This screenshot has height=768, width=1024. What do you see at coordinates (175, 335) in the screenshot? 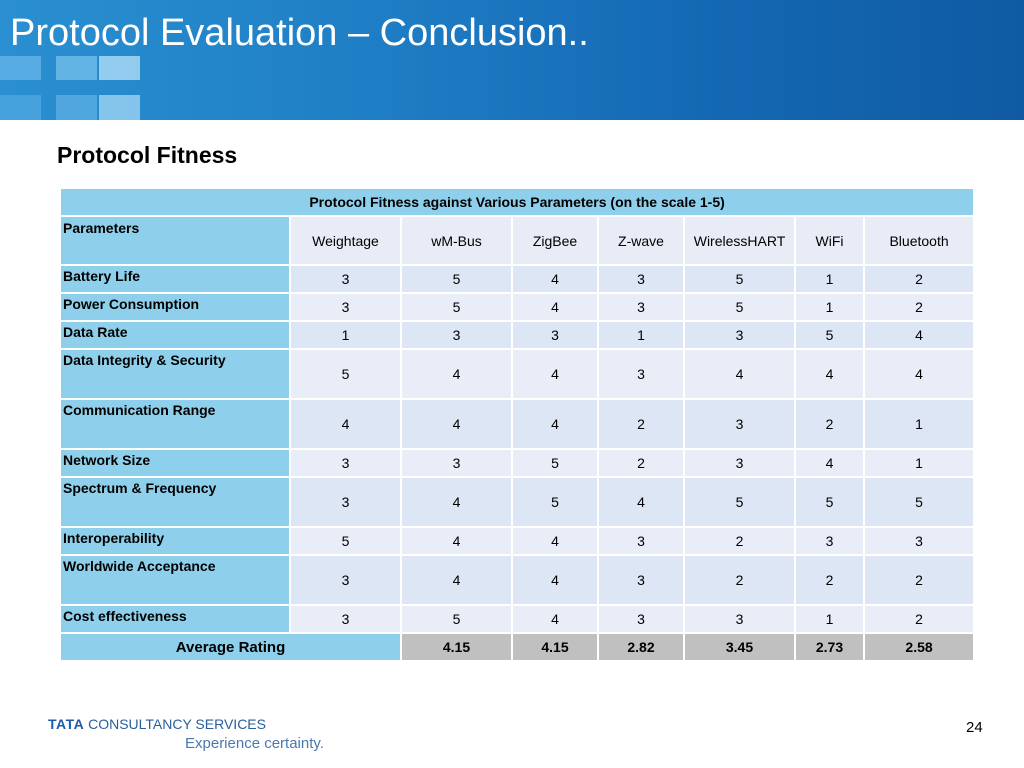
I see `row-label: Data Rate` at bounding box center [175, 335].